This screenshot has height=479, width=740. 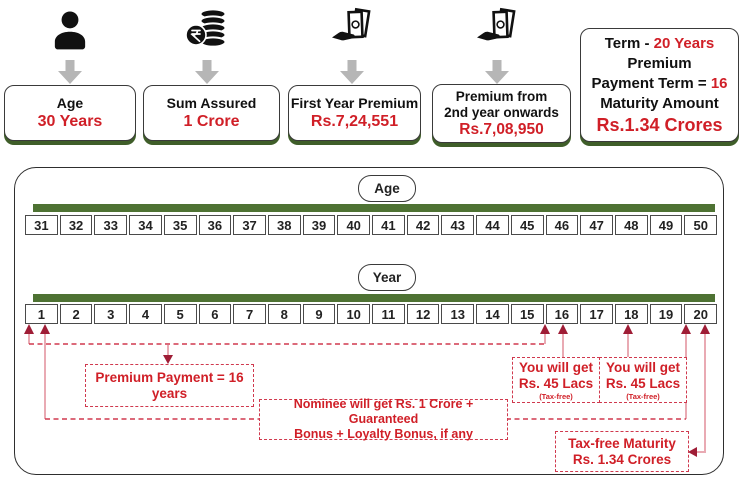 What do you see at coordinates (492, 225) in the screenshot?
I see `age-cell: 44` at bounding box center [492, 225].